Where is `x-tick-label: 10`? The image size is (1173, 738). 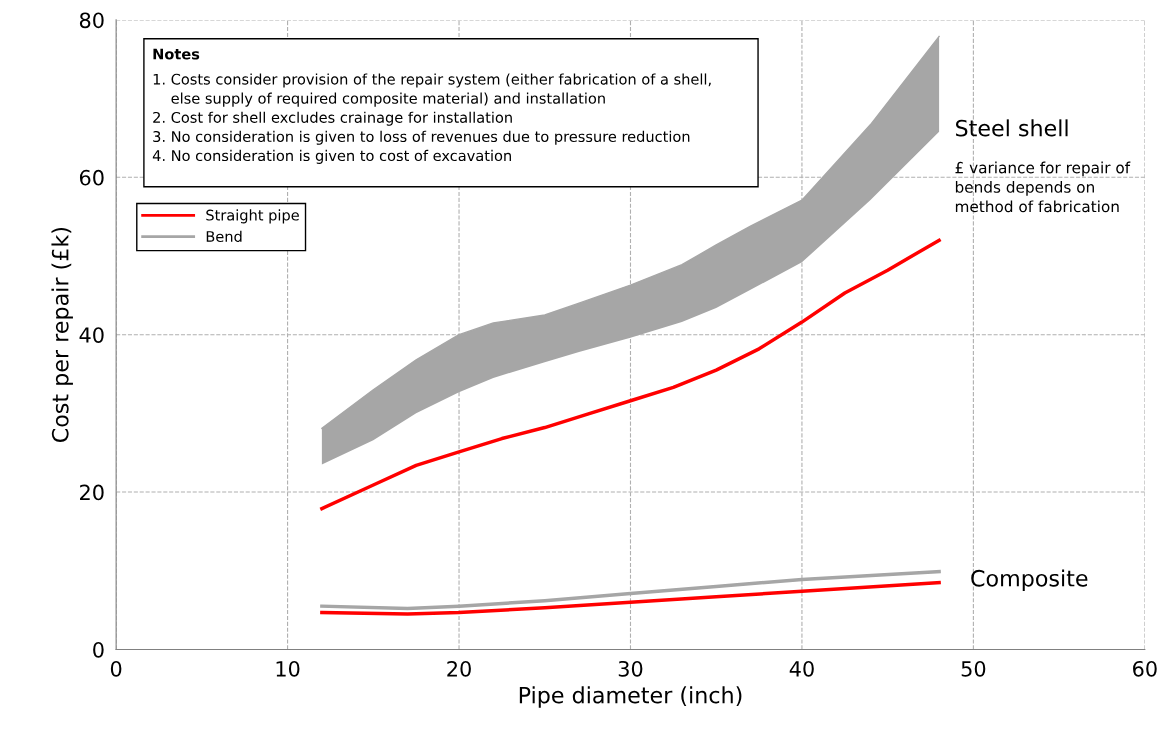
x-tick-label: 10 is located at coordinates (288, 668).